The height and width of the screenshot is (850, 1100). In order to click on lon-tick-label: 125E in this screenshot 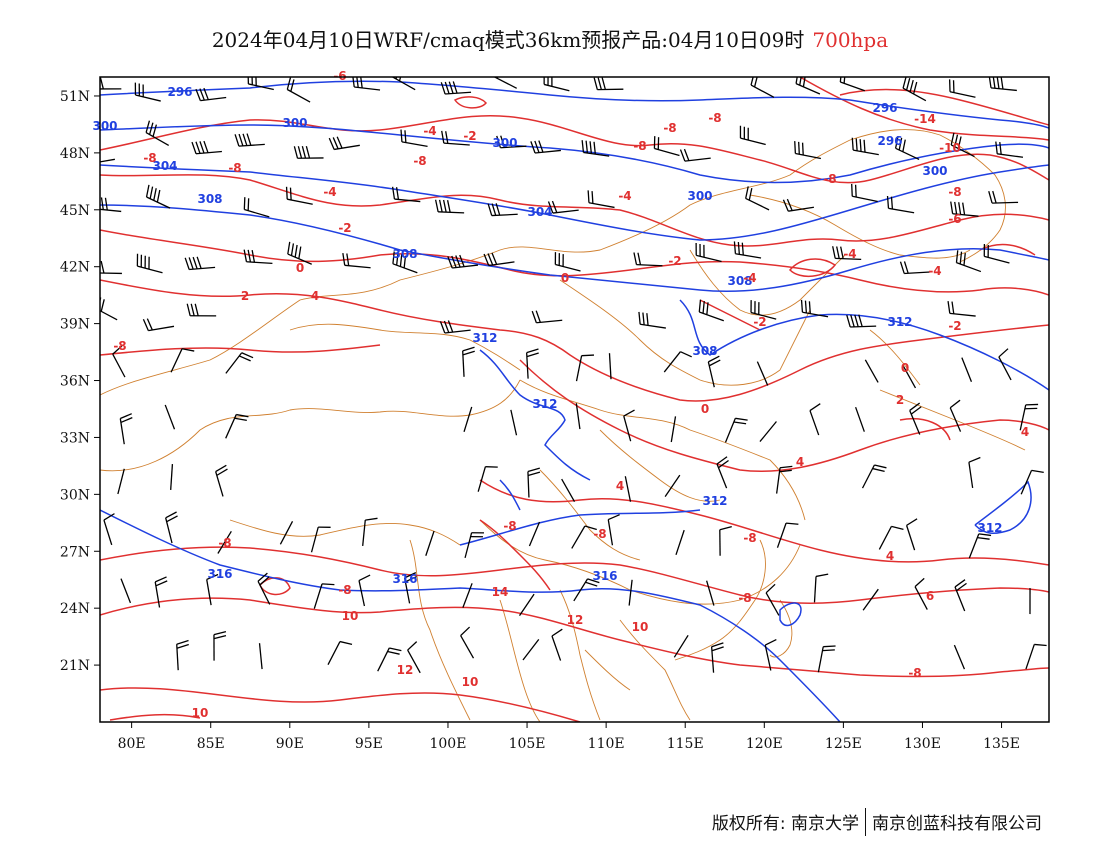, I will do `click(843, 744)`.